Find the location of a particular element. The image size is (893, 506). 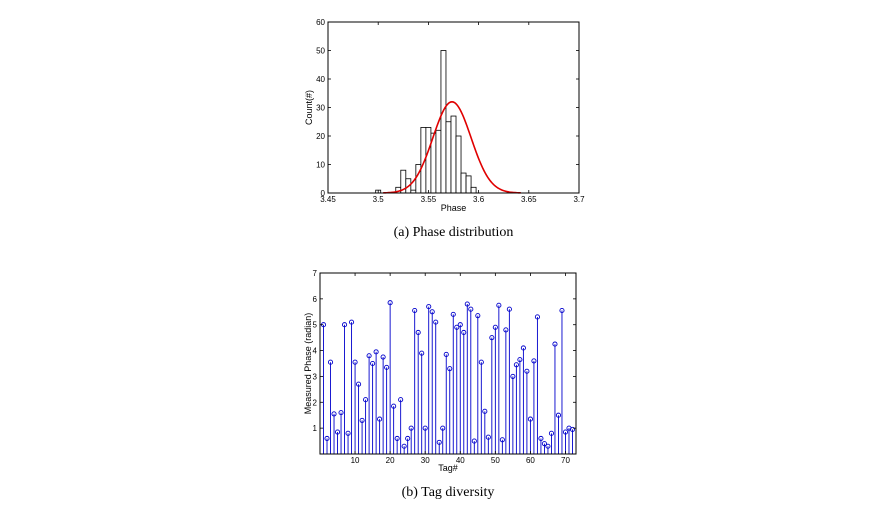

histogram-caption: (a) Phase distribution is located at coordinates (454, 232).